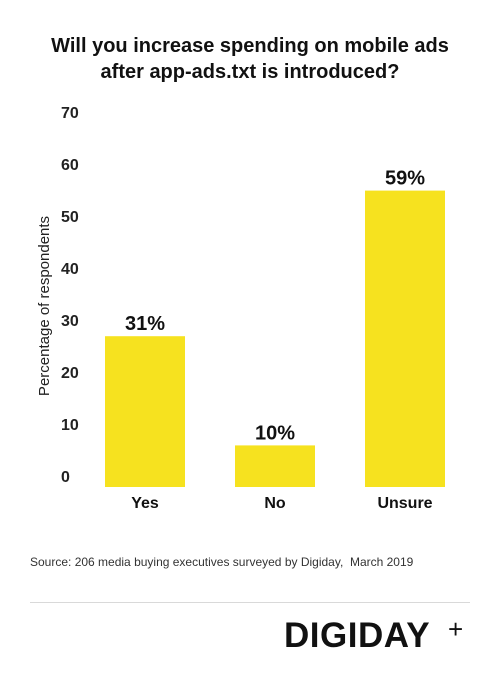 The height and width of the screenshot is (673, 500). What do you see at coordinates (70, 269) in the screenshot?
I see `y-tick-label: 40` at bounding box center [70, 269].